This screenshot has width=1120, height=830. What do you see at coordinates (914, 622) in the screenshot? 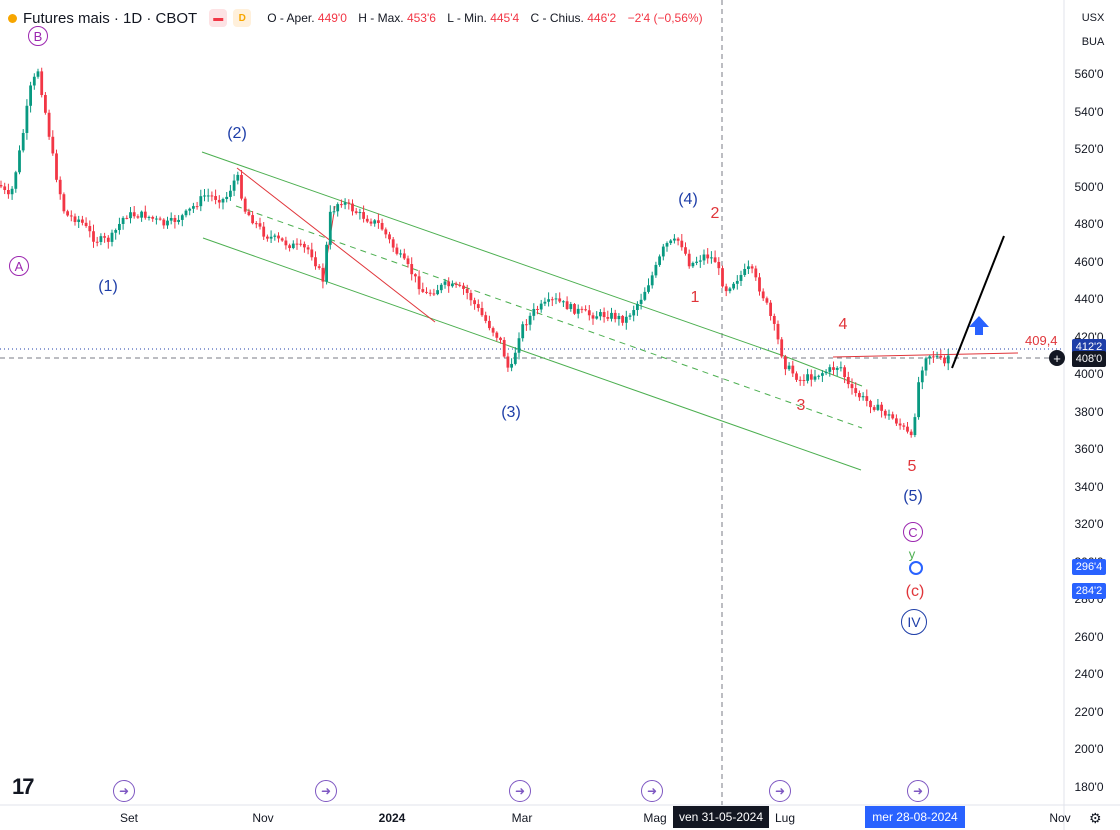
I see `wave-label-iv: IV` at bounding box center [914, 622].